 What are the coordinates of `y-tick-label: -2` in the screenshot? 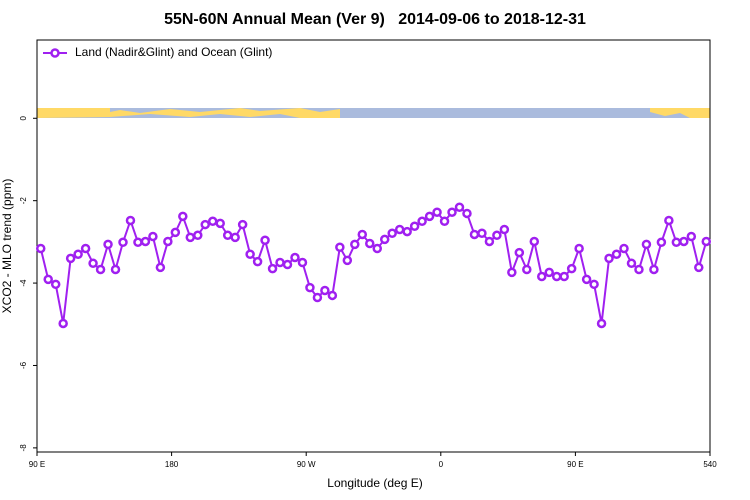 It's located at (23, 201).